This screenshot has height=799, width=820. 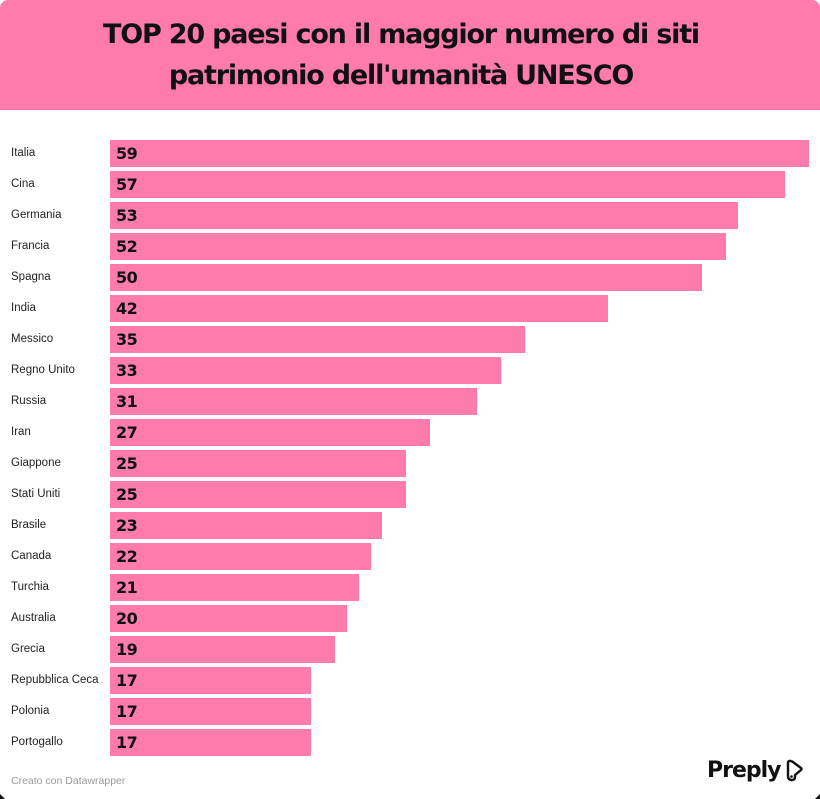 I want to click on category-label: Portogallo, so click(x=37, y=742).